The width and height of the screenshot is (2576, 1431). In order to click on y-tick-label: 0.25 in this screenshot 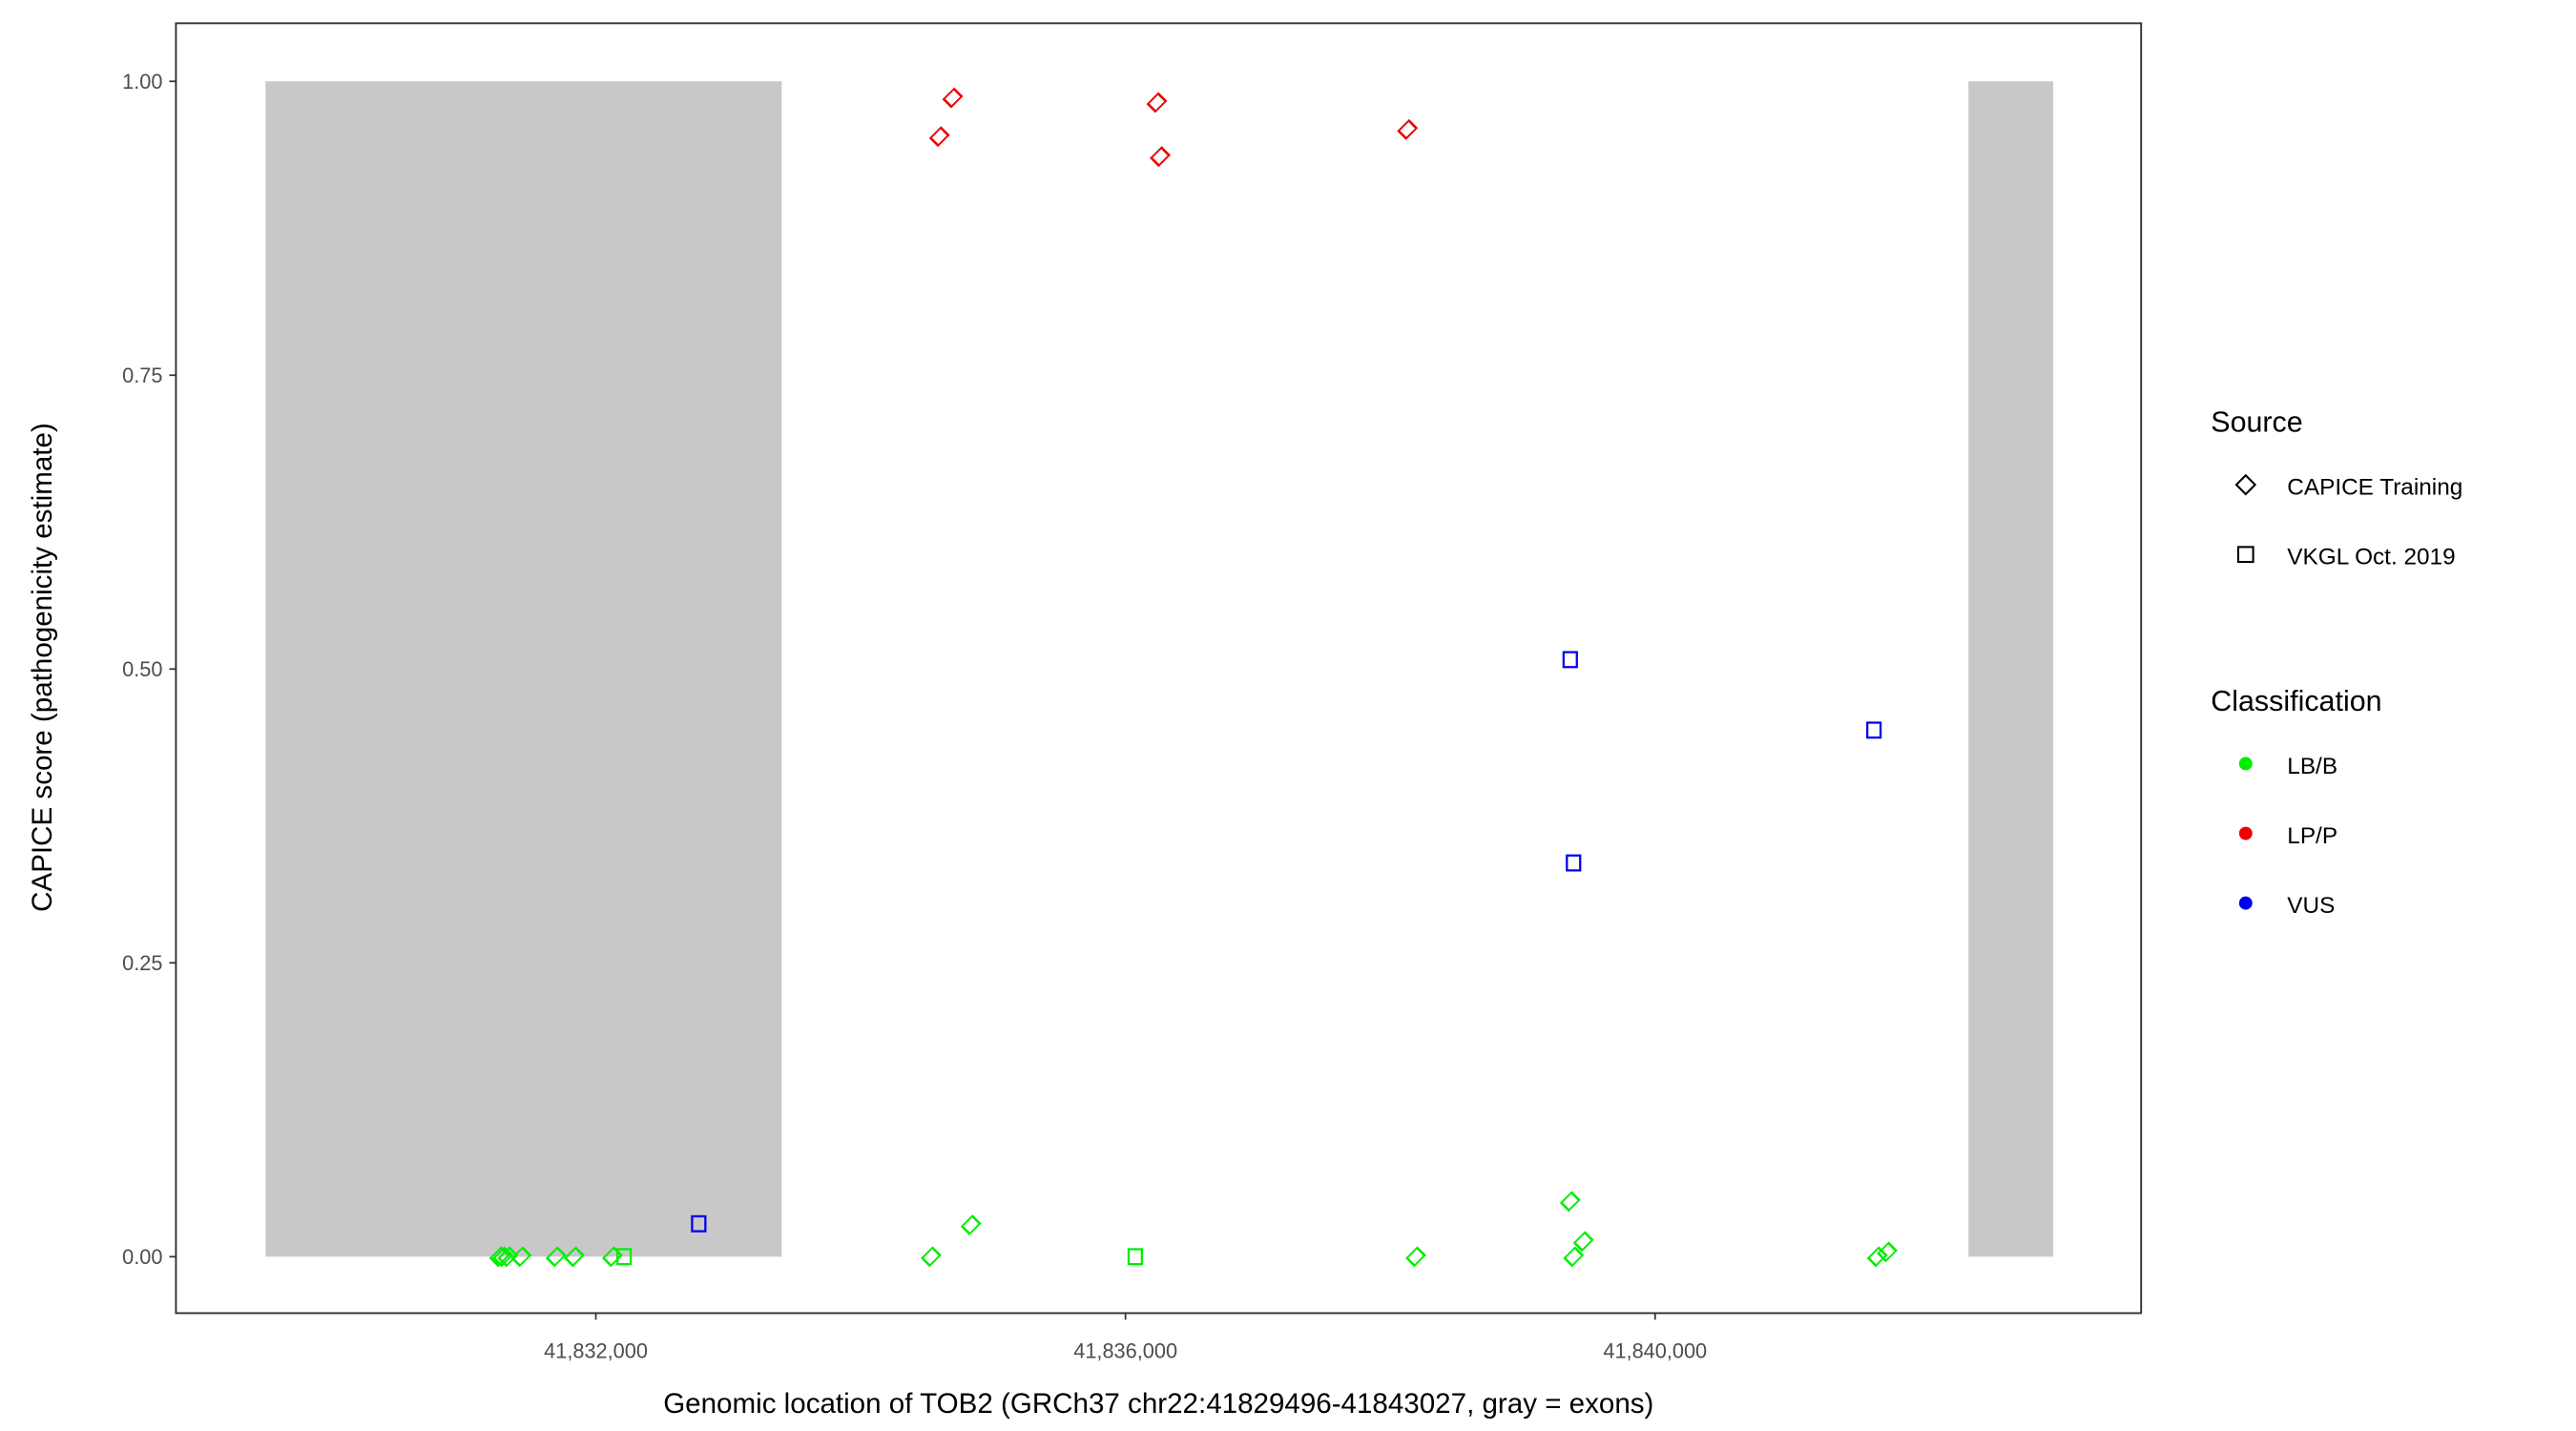, I will do `click(142, 963)`.